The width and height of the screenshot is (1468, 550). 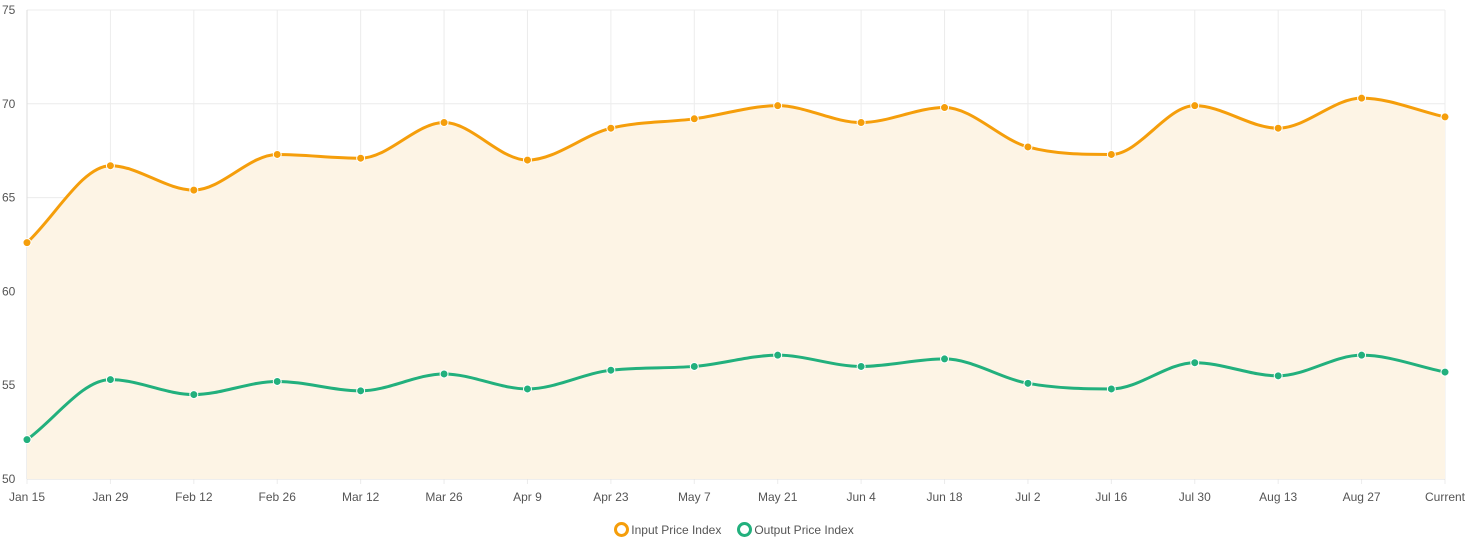 I want to click on legend-label-input: Input Price Index, so click(x=676, y=529).